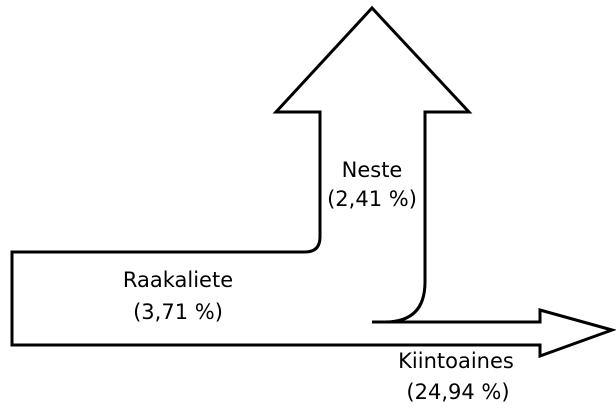 This screenshot has height=411, width=616. What do you see at coordinates (372, 170) in the screenshot?
I see `flow-label: Neste` at bounding box center [372, 170].